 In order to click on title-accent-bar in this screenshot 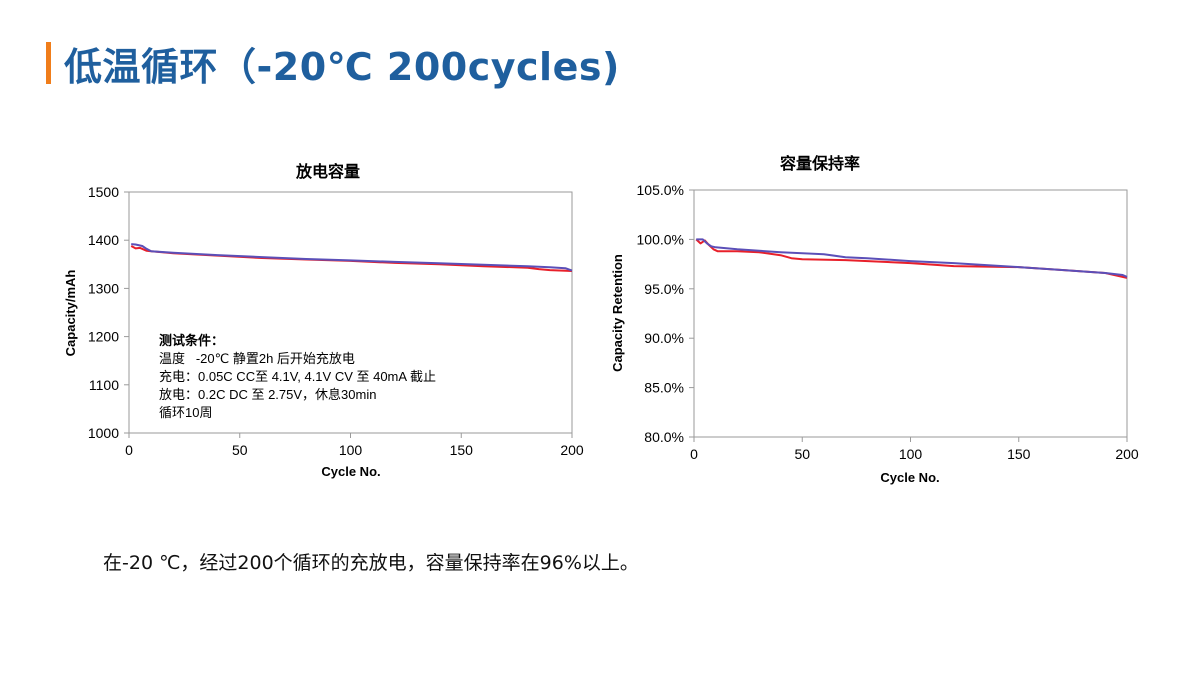, I will do `click(48, 63)`.